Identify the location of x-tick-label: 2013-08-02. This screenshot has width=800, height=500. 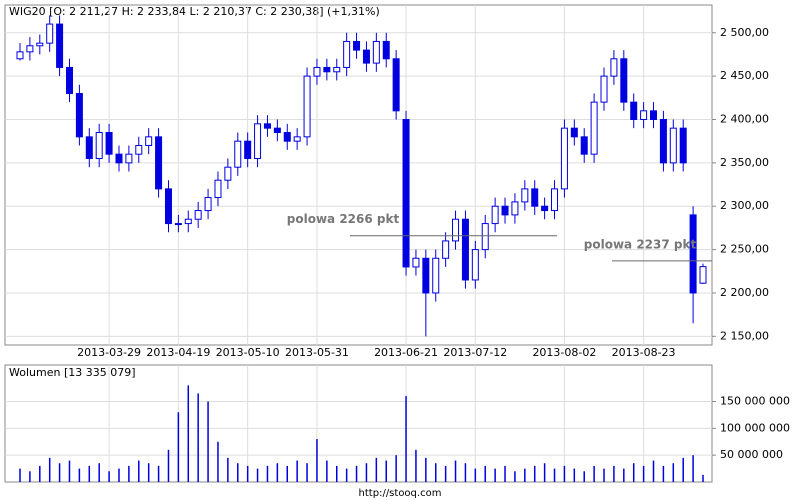
(564, 352).